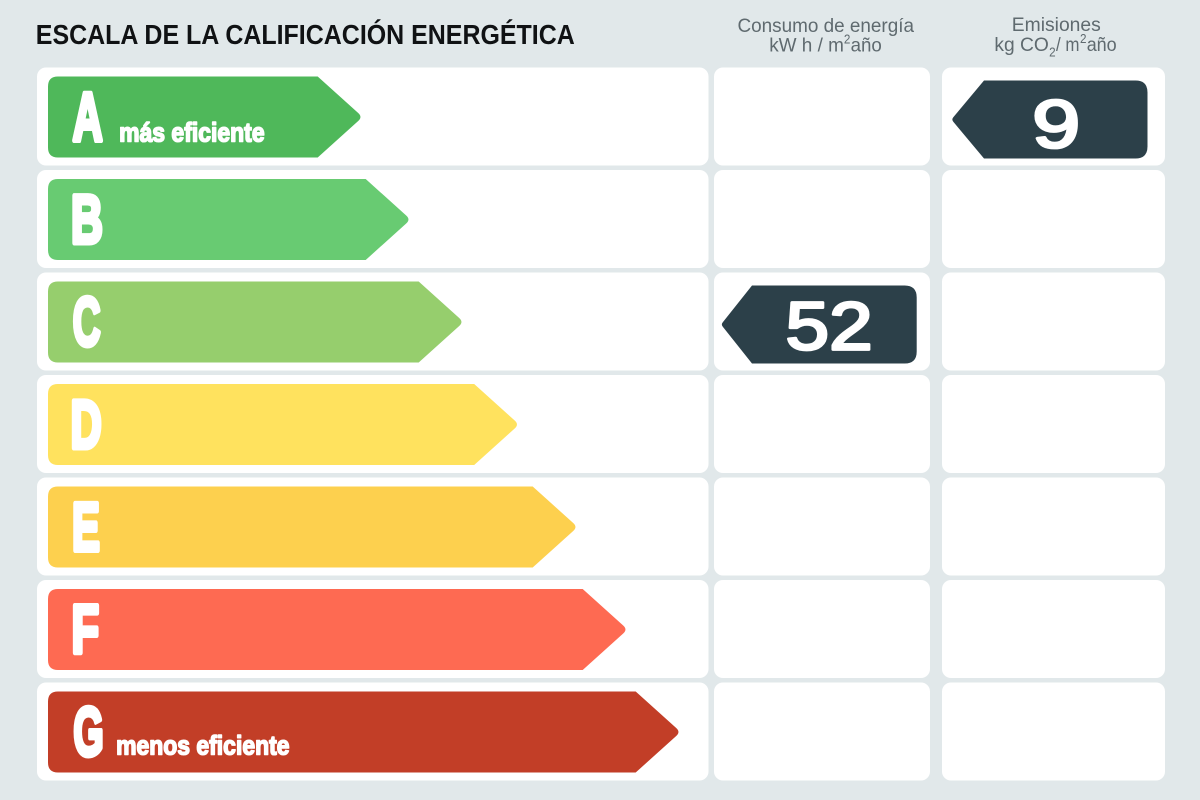  I want to click on svg-text: menos eficiente, so click(202, 746).